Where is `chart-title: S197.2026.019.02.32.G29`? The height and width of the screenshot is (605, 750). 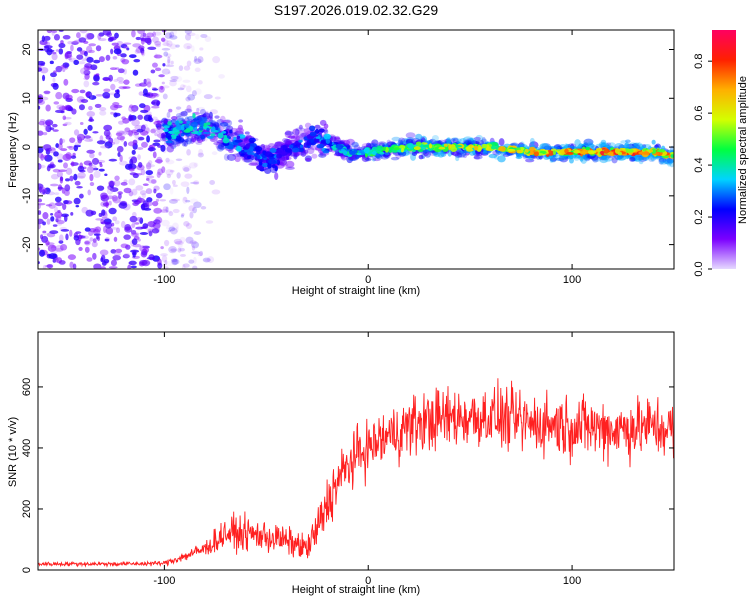
chart-title: S197.2026.019.02.32.G29 is located at coordinates (356, 10).